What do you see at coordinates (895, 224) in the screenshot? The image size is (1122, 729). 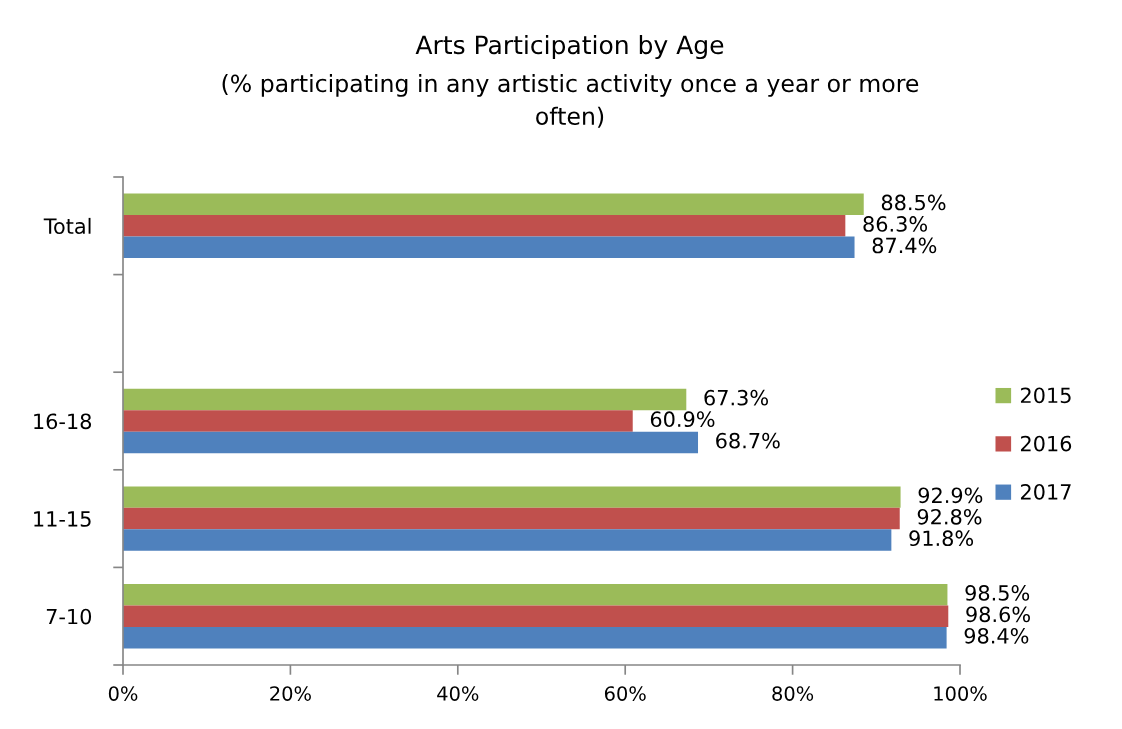 I see `data-label: 86.3%` at bounding box center [895, 224].